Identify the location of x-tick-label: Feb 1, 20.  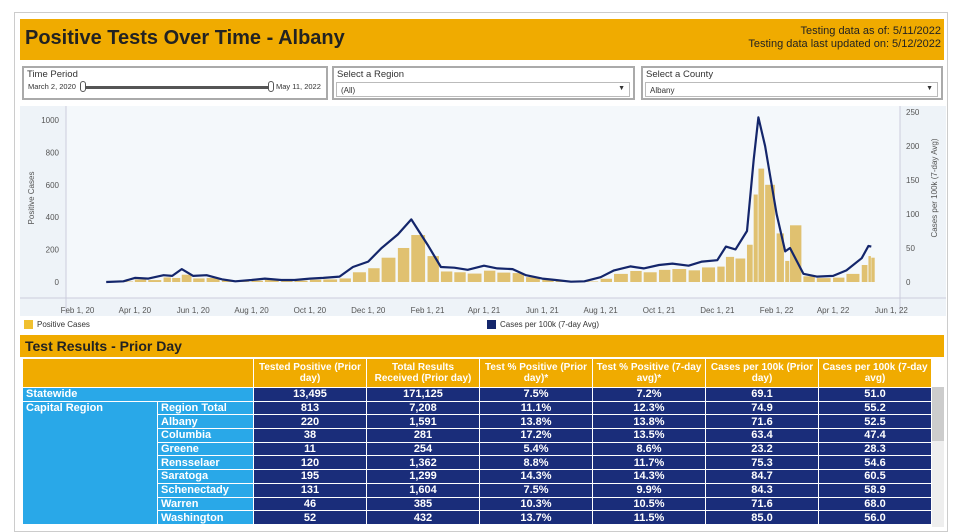
(78, 310).